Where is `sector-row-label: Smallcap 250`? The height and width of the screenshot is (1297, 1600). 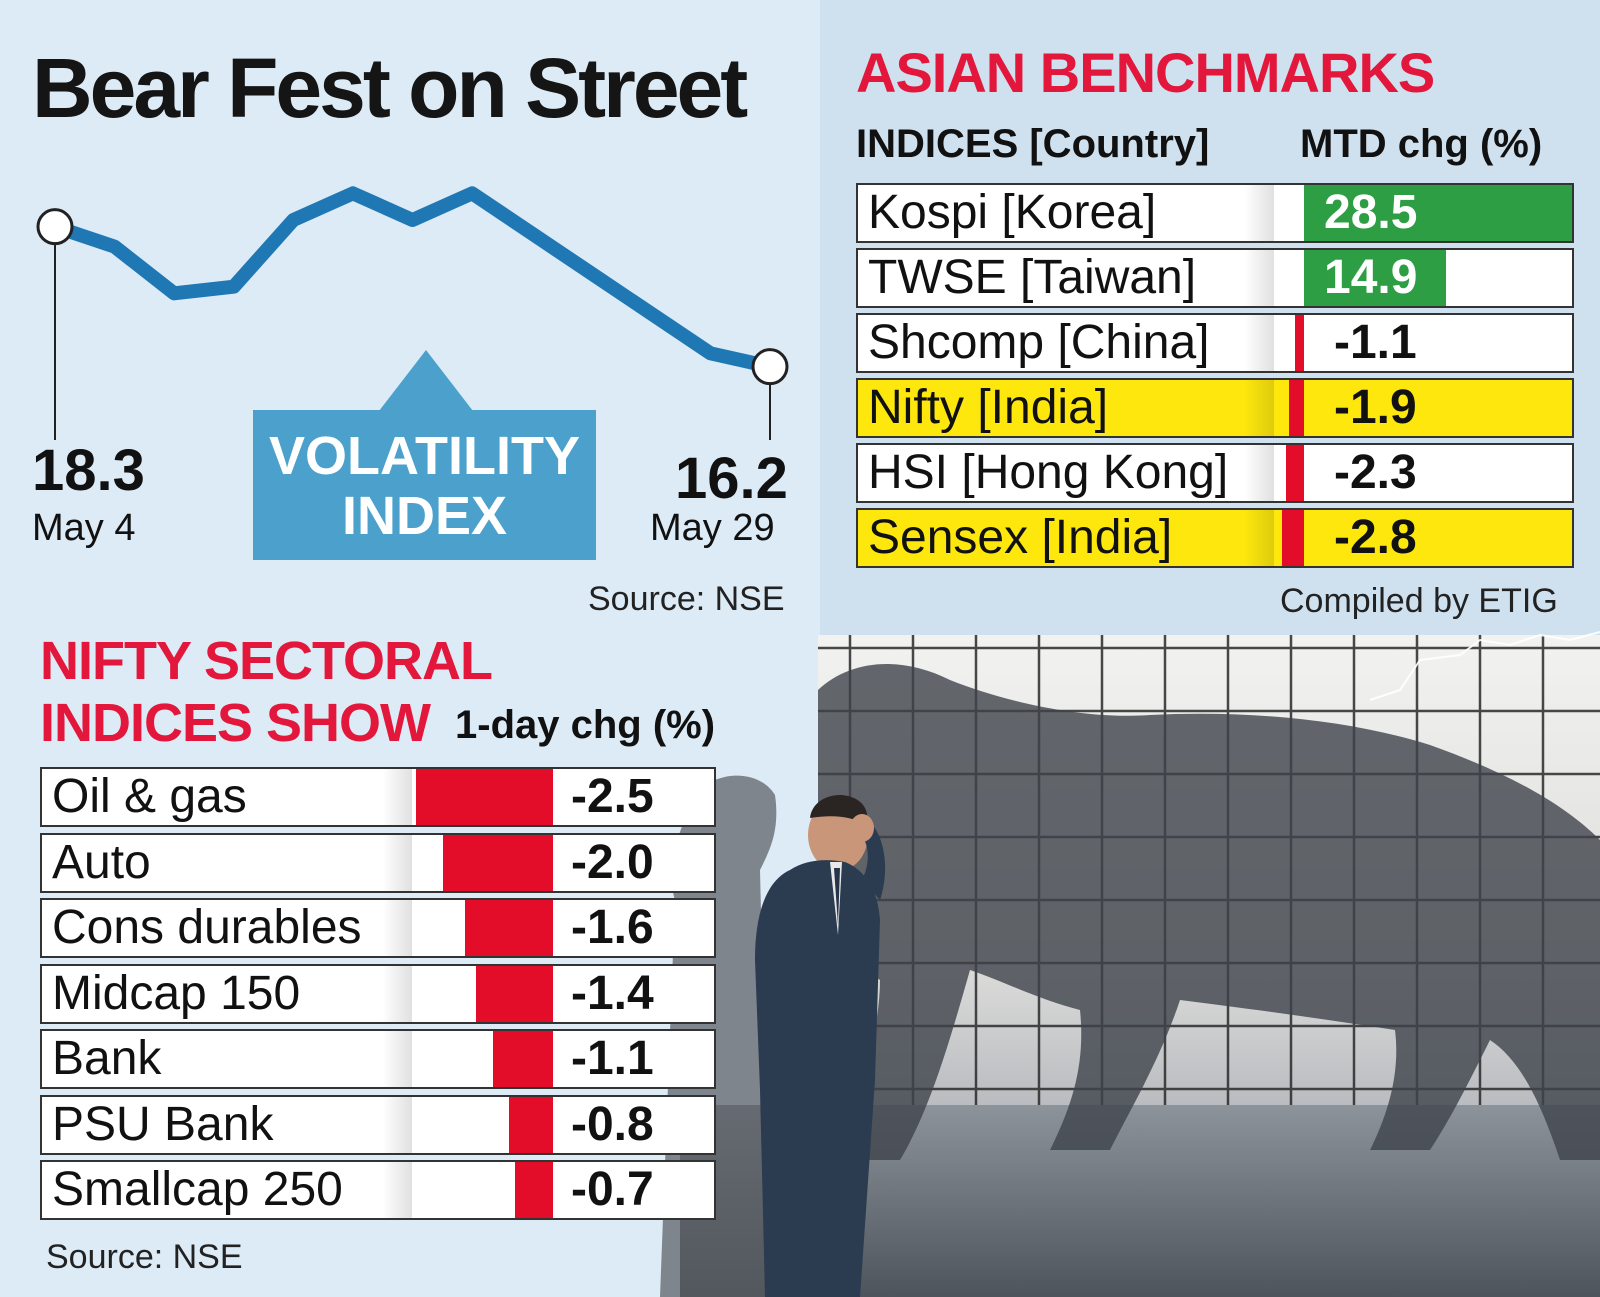
sector-row-label: Smallcap 250 is located at coordinates (197, 1189).